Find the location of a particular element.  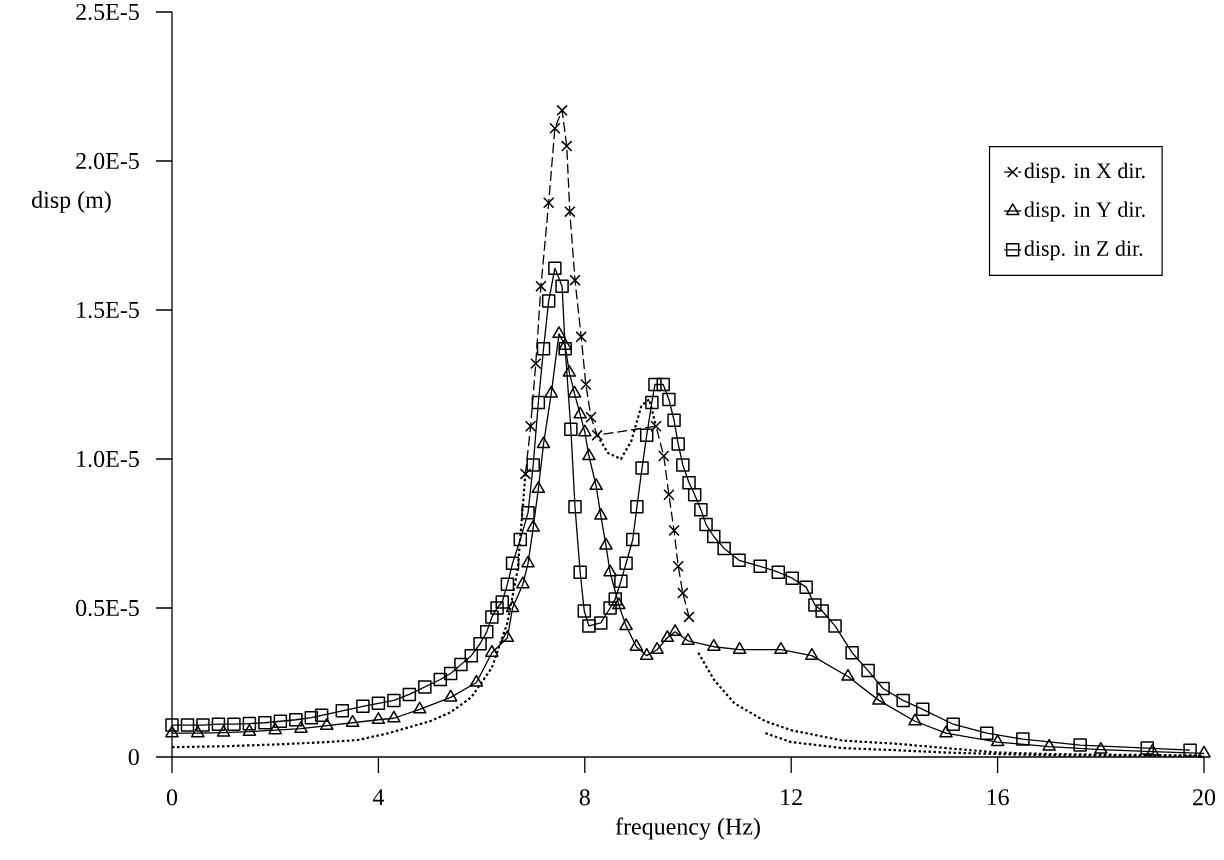

x-tick-label: 16 is located at coordinates (998, 797).